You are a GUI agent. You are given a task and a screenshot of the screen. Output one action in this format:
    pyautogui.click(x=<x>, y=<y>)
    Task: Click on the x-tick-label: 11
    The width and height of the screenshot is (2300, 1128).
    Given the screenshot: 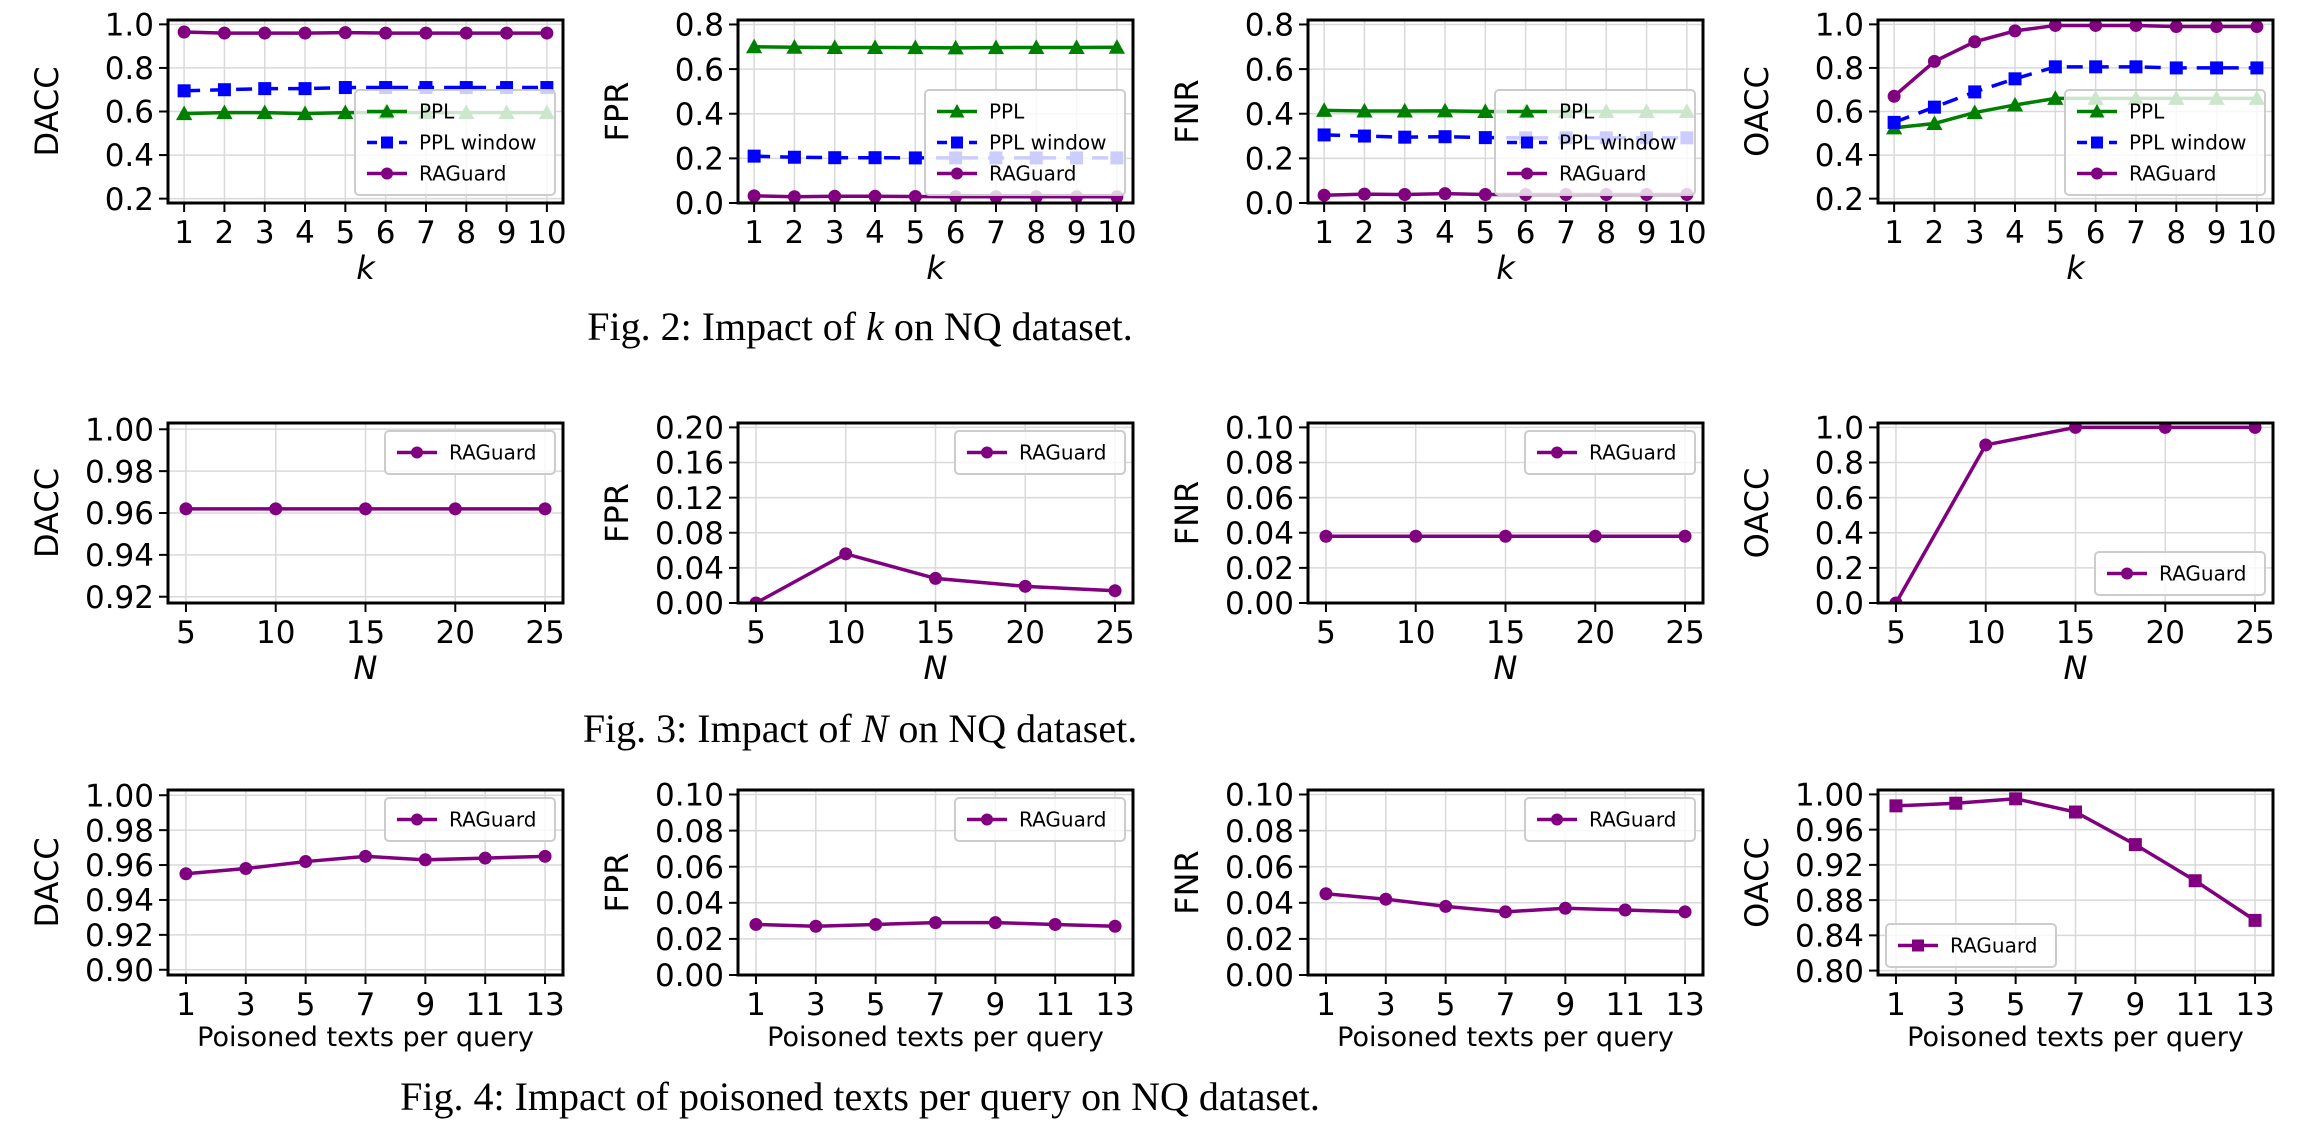 What is the action you would take?
    pyautogui.click(x=1624, y=1005)
    